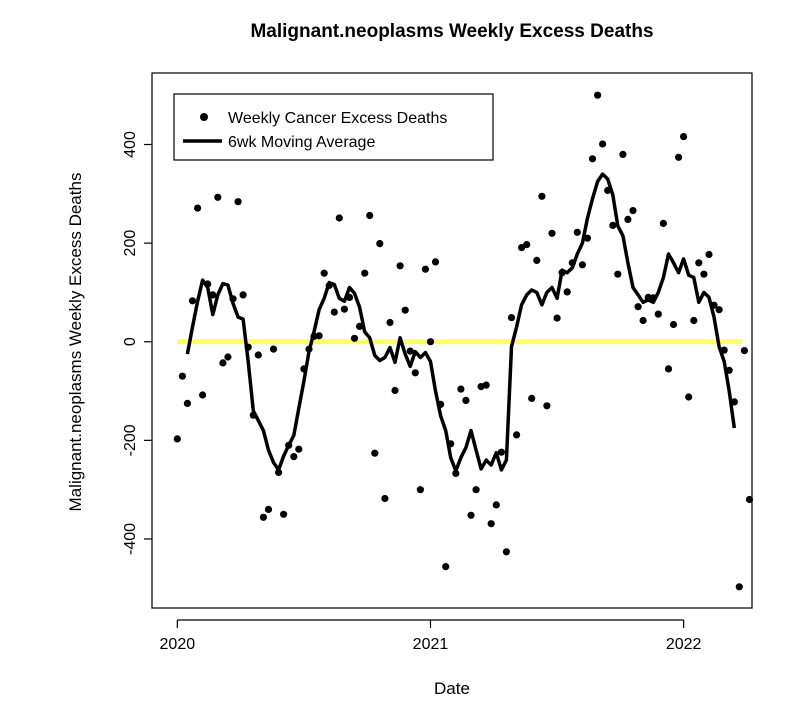 This screenshot has width=803, height=714. Describe the element at coordinates (130, 341) in the screenshot. I see `y-tick-label: 0` at that location.